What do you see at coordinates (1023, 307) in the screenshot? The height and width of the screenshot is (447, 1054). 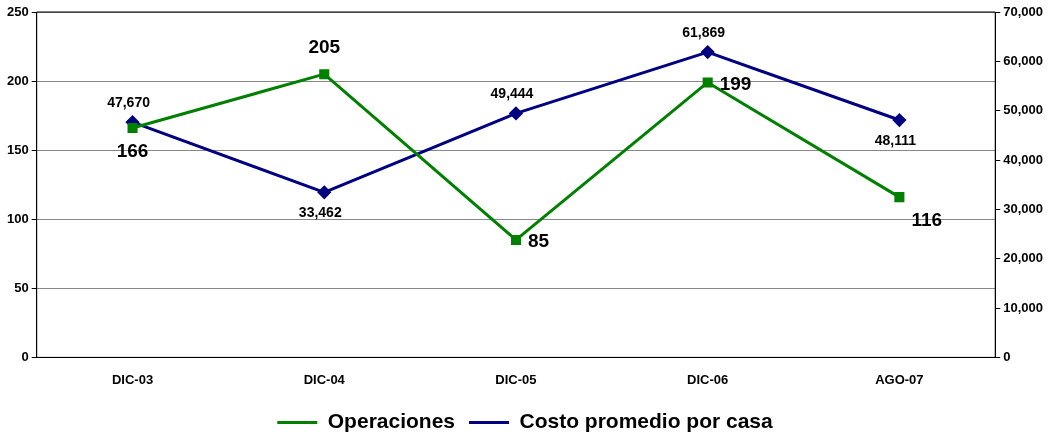 I see `y2-tick-label: 10,000` at bounding box center [1023, 307].